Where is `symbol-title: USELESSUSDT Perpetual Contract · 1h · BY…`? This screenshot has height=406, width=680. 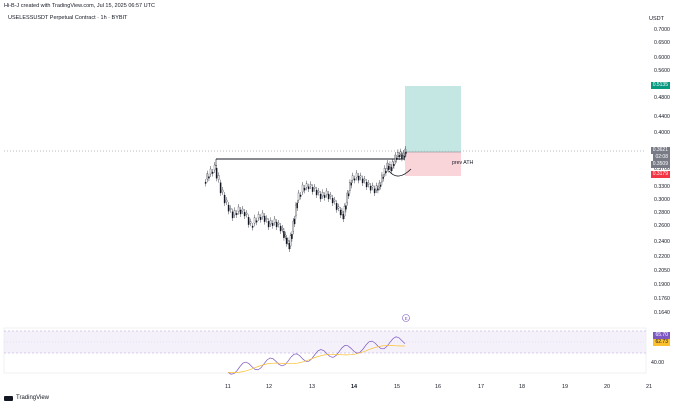
symbol-title: USELESSUSDT Perpetual Contract · 1h · BY… is located at coordinates (68, 18).